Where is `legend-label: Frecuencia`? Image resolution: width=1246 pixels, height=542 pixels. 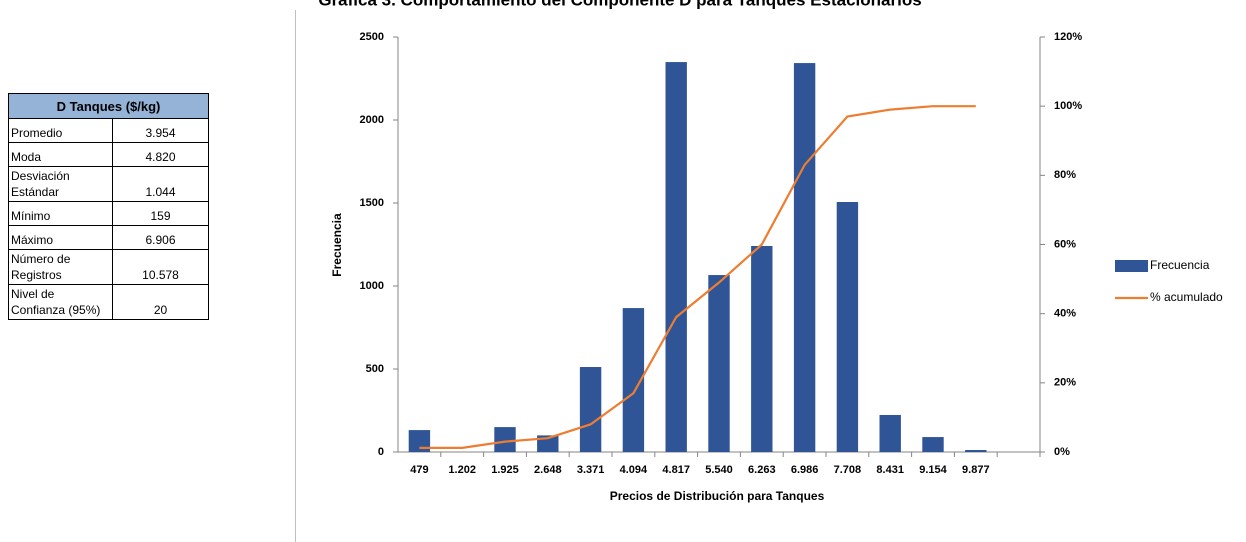 legend-label: Frecuencia is located at coordinates (1180, 265).